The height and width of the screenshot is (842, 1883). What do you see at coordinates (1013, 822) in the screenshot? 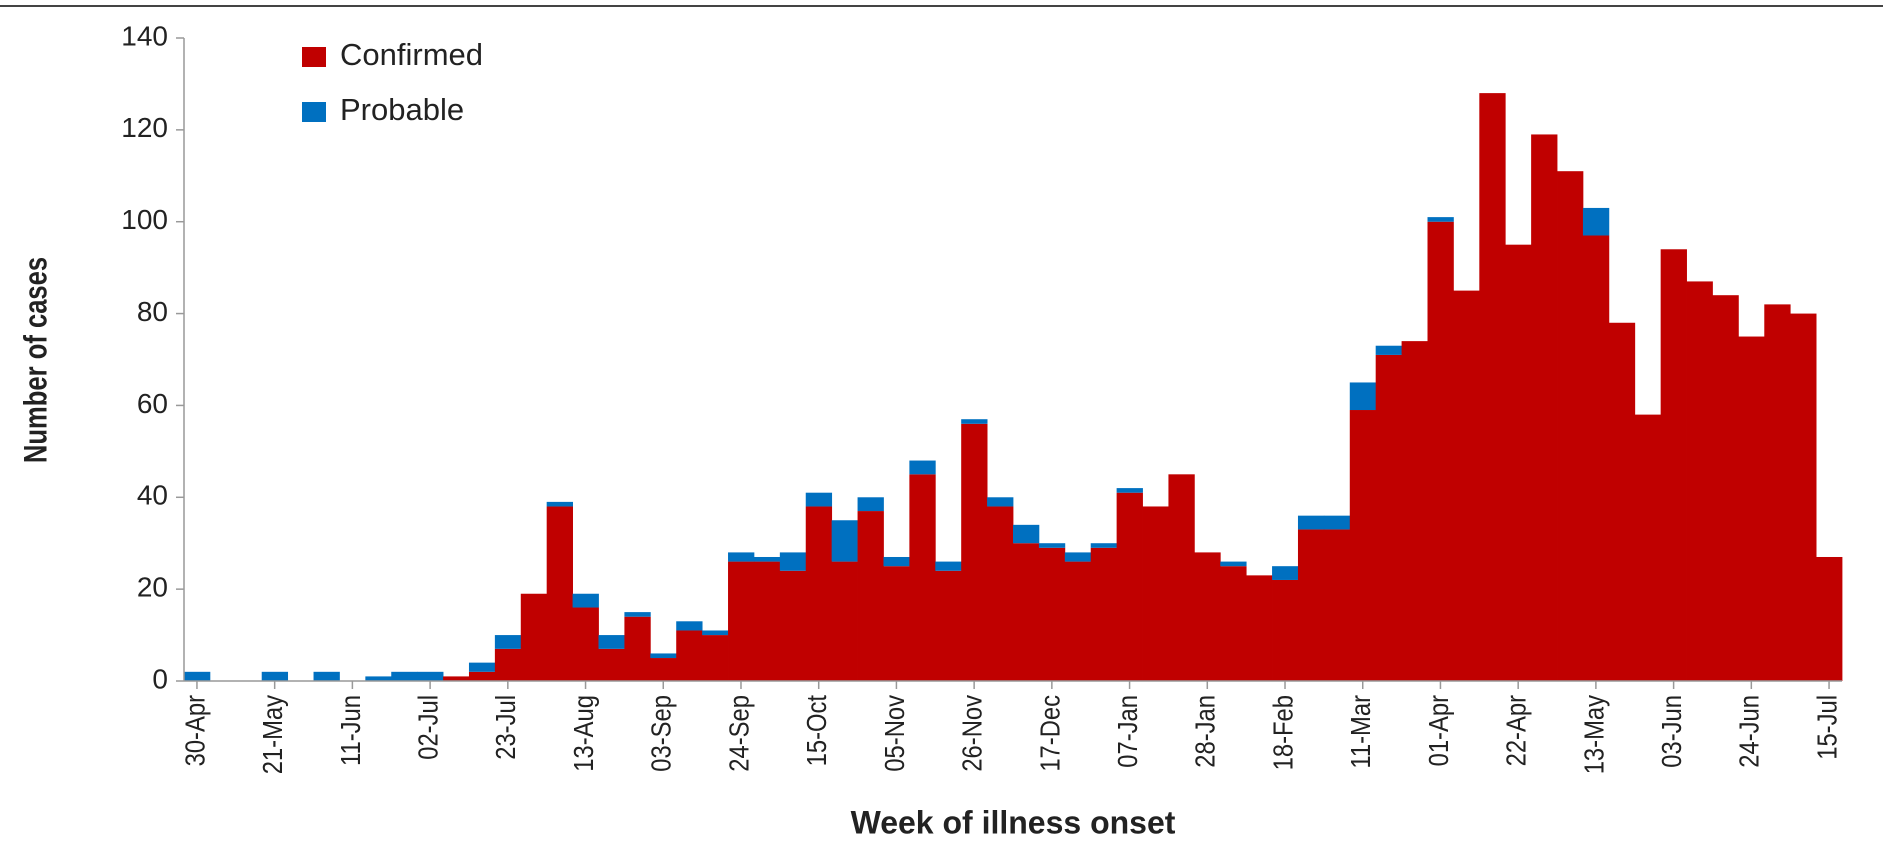
I see `x-axis-label: Week of illness onset` at bounding box center [1013, 822].